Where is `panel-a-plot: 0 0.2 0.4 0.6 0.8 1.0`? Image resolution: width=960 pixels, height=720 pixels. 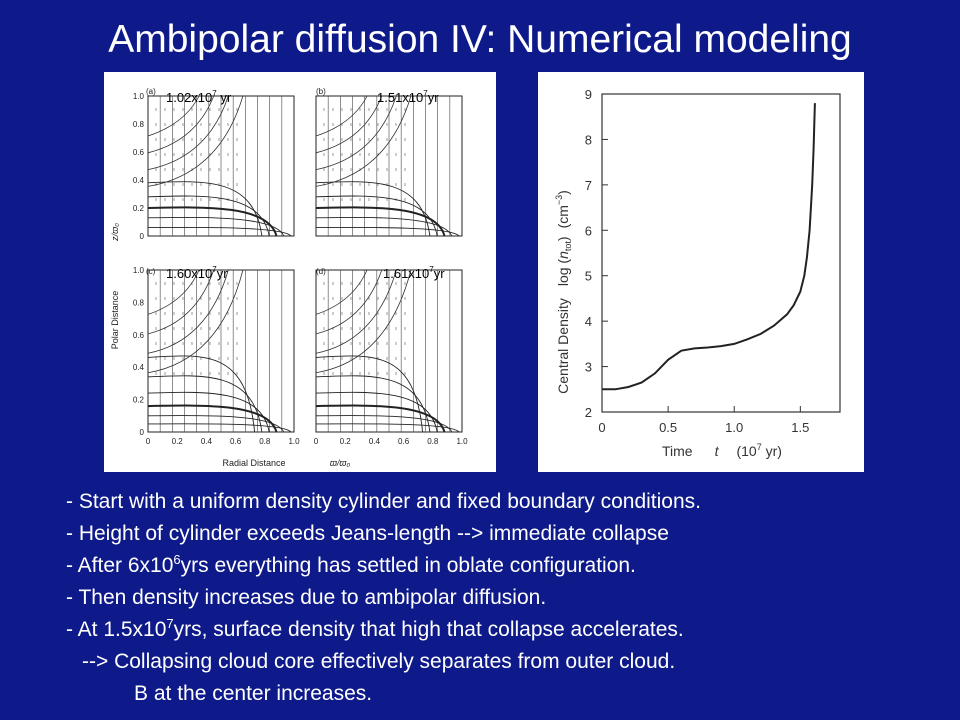 panel-a-plot: 0 0.2 0.4 0.6 0.8 1.0 is located at coordinates (214, 166).